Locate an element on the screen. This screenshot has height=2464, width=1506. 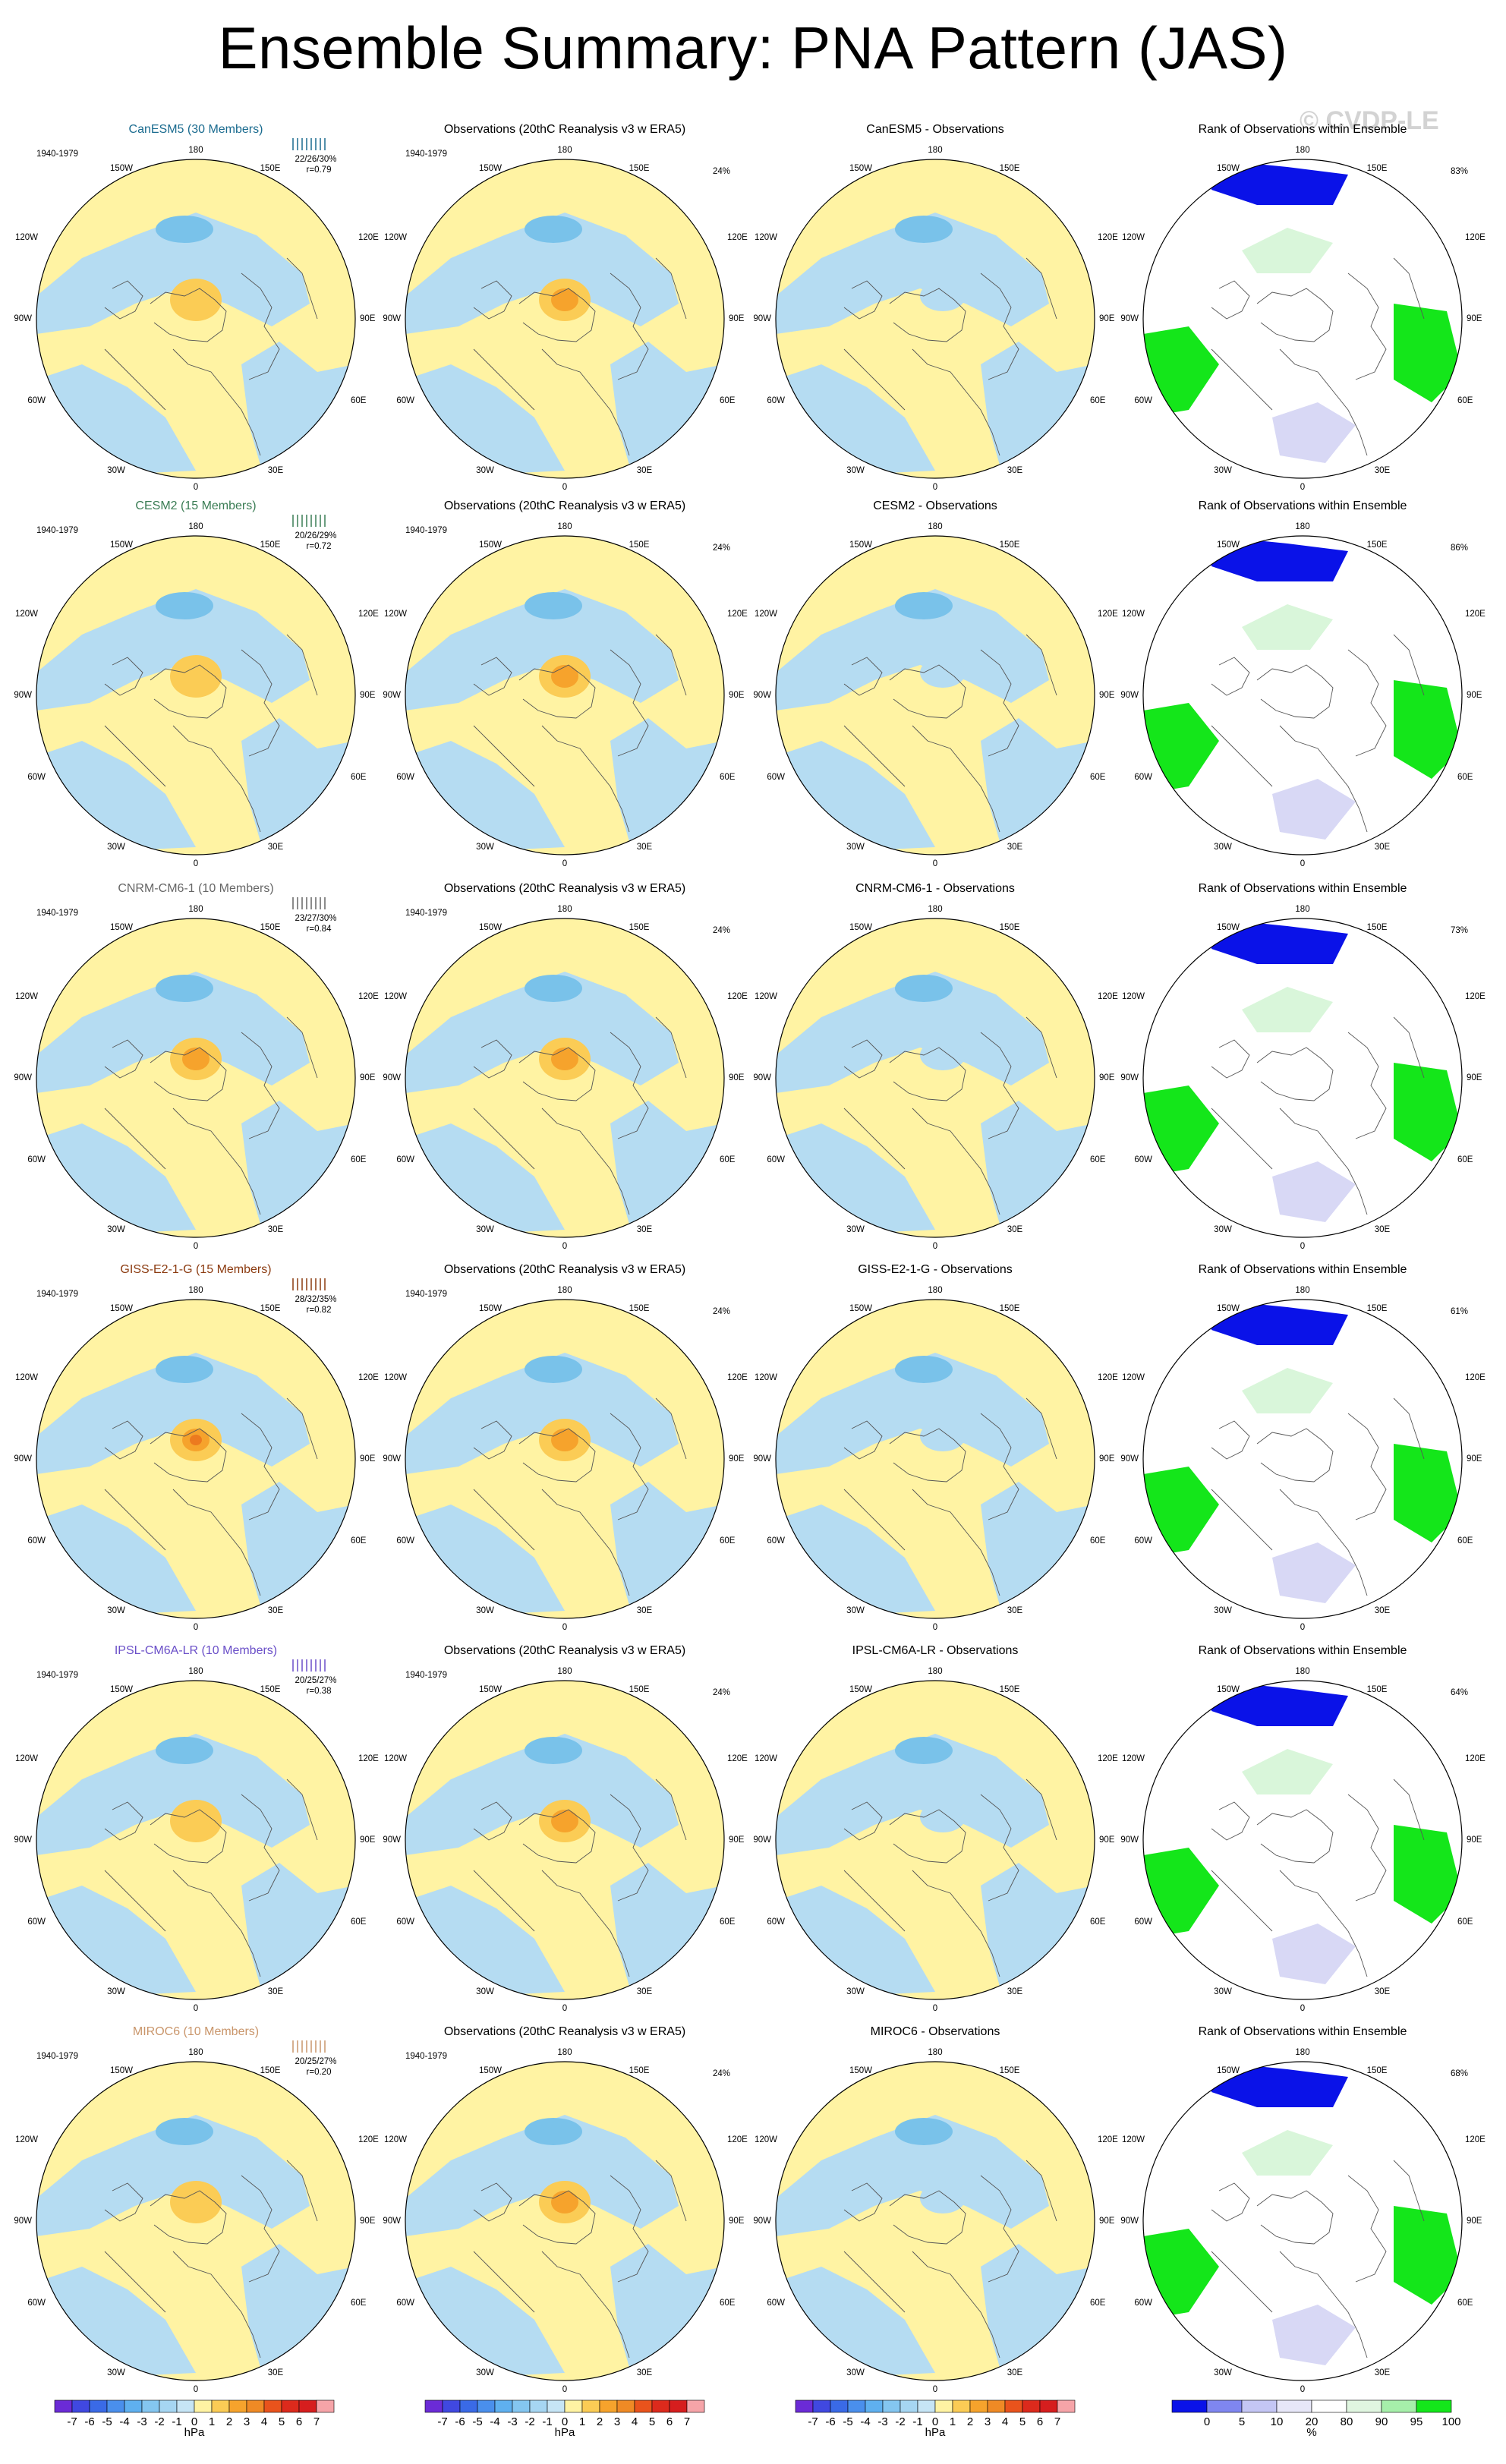
colorbar-tick: 0 is located at coordinates (565, 2421).